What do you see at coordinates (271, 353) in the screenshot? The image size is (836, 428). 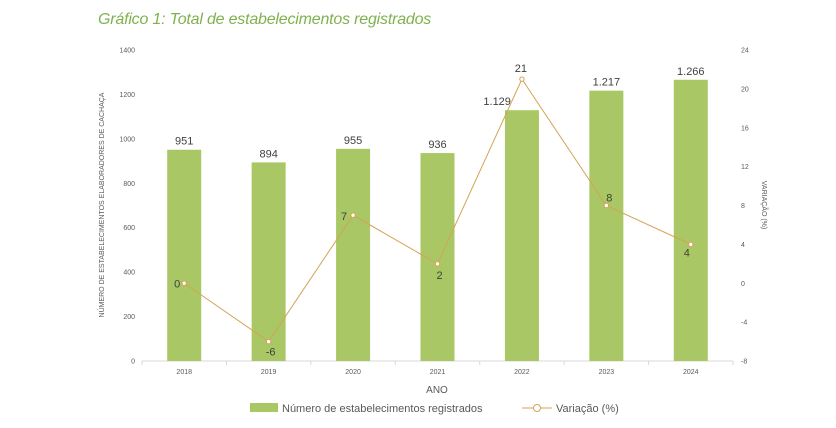 I see `line-data-label: -6` at bounding box center [271, 353].